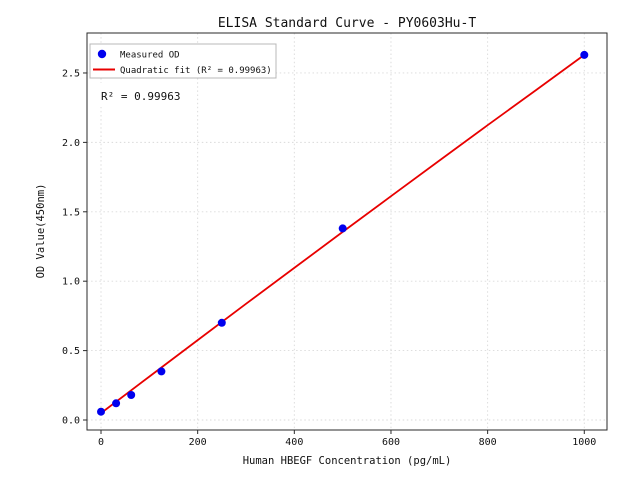 This screenshot has height=480, width=640. I want to click on legend: Measured OD Quadratic fit (R² = 0.99963), so click(183, 61).